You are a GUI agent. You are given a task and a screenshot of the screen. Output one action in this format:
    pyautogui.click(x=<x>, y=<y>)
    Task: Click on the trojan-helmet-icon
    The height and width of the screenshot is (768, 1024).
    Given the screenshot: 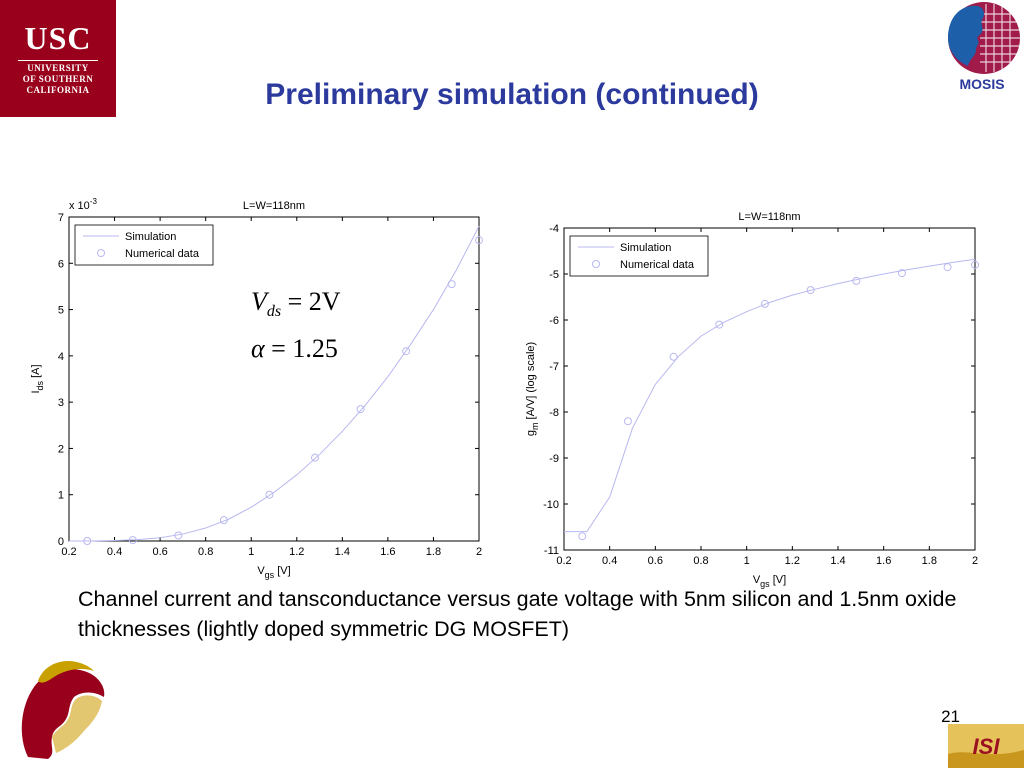 What is the action you would take?
    pyautogui.click(x=63, y=713)
    